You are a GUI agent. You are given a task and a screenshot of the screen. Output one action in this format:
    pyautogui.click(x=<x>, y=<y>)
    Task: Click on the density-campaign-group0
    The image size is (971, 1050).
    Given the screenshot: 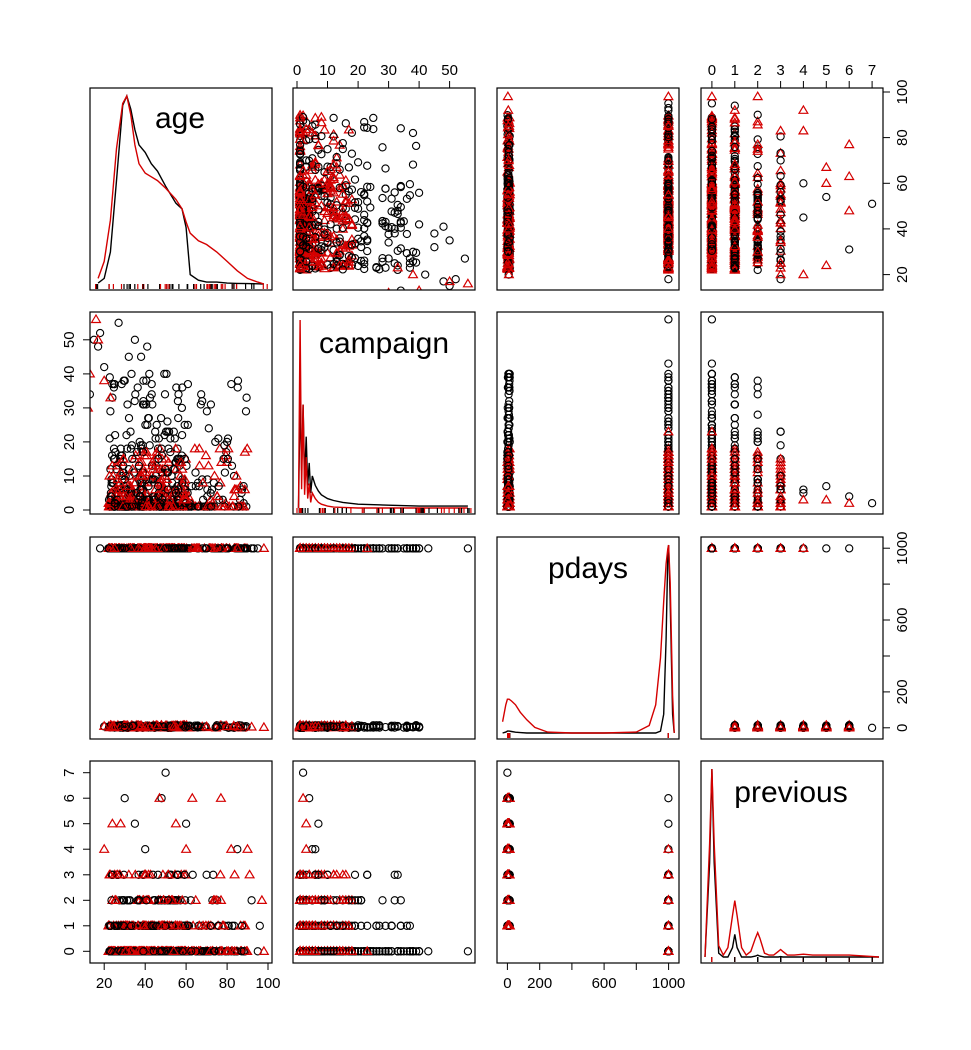 What is the action you would take?
    pyautogui.click(x=382, y=453)
    